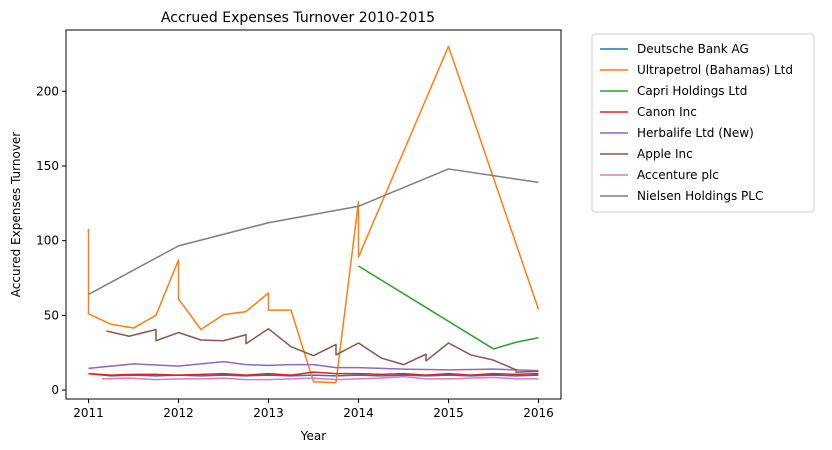 The width and height of the screenshot is (832, 450). I want to click on legend-label-3: Canon Inc, so click(667, 112).